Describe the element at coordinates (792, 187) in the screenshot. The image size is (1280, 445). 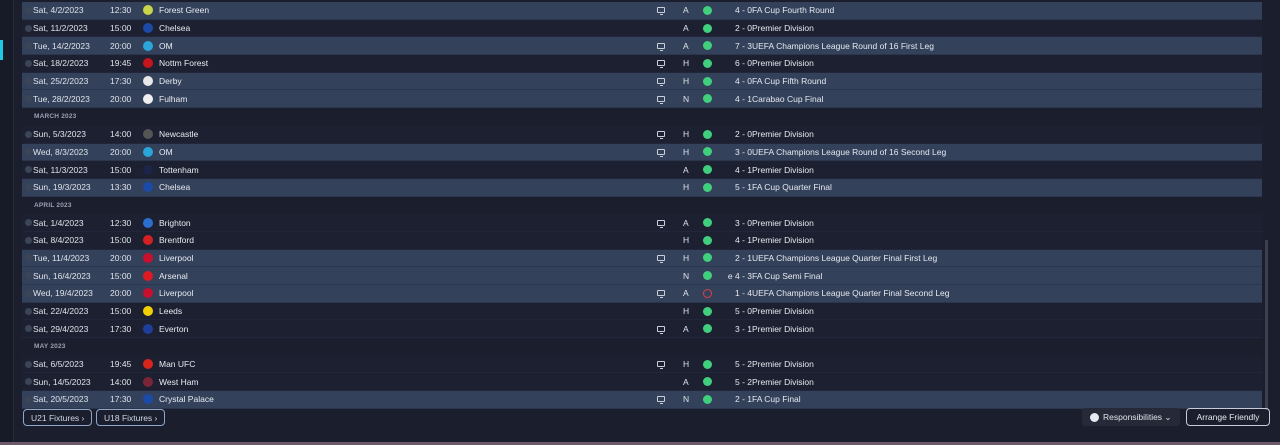
I see `competition: FA Cup Quarter Final` at that location.